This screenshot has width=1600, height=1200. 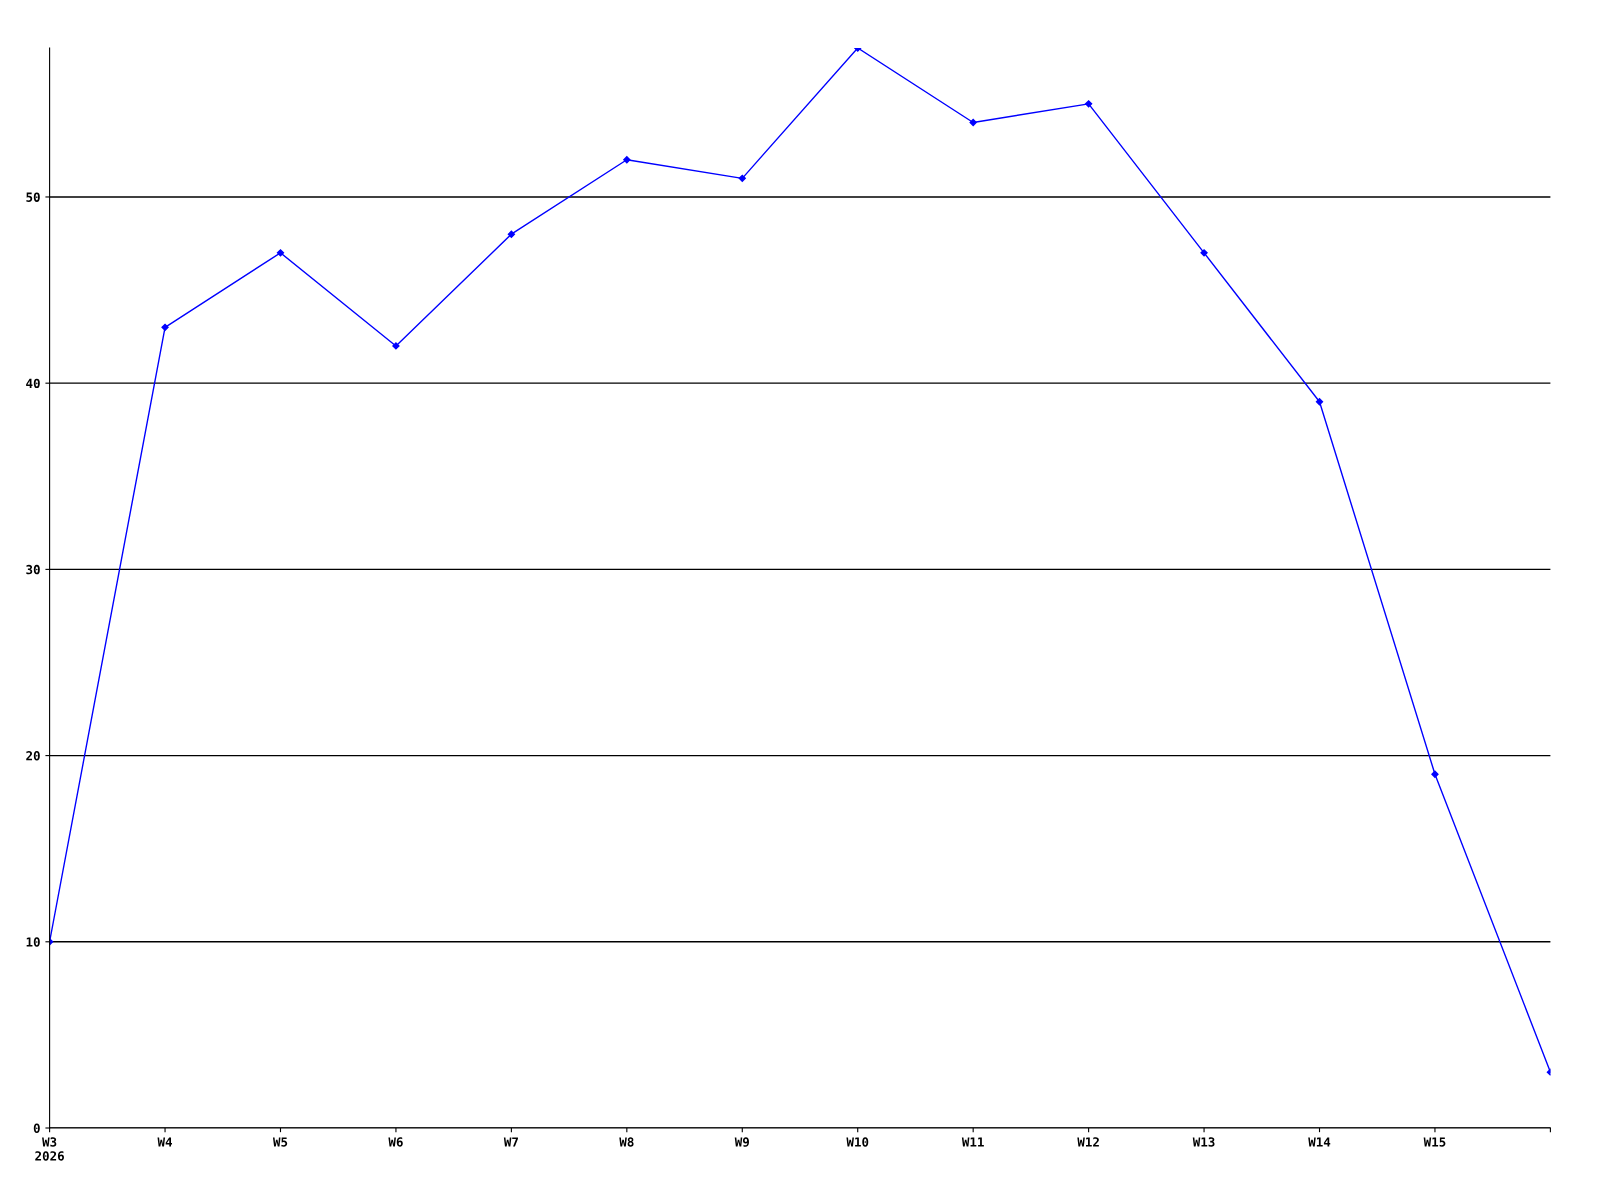 I want to click on y-tick-label: 50, so click(x=33, y=197).